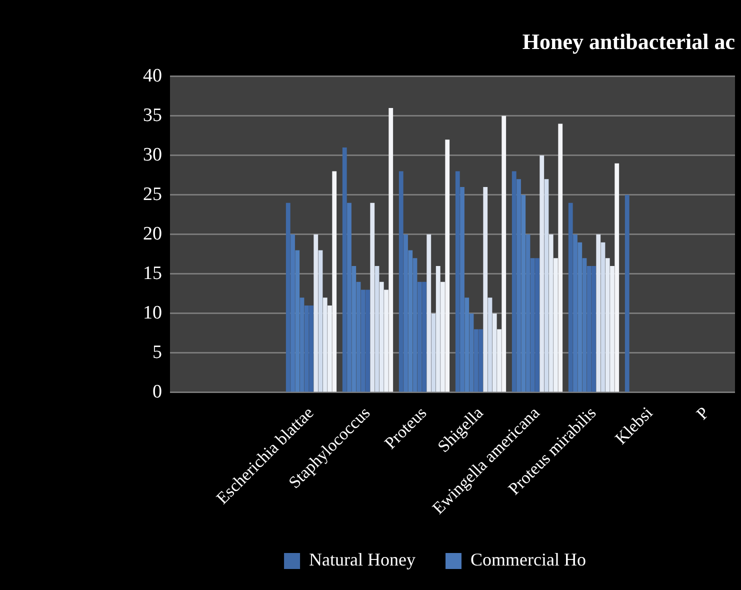 This screenshot has width=741, height=590. What do you see at coordinates (528, 560) in the screenshot?
I see `legend-label: Commercial Ho` at bounding box center [528, 560].